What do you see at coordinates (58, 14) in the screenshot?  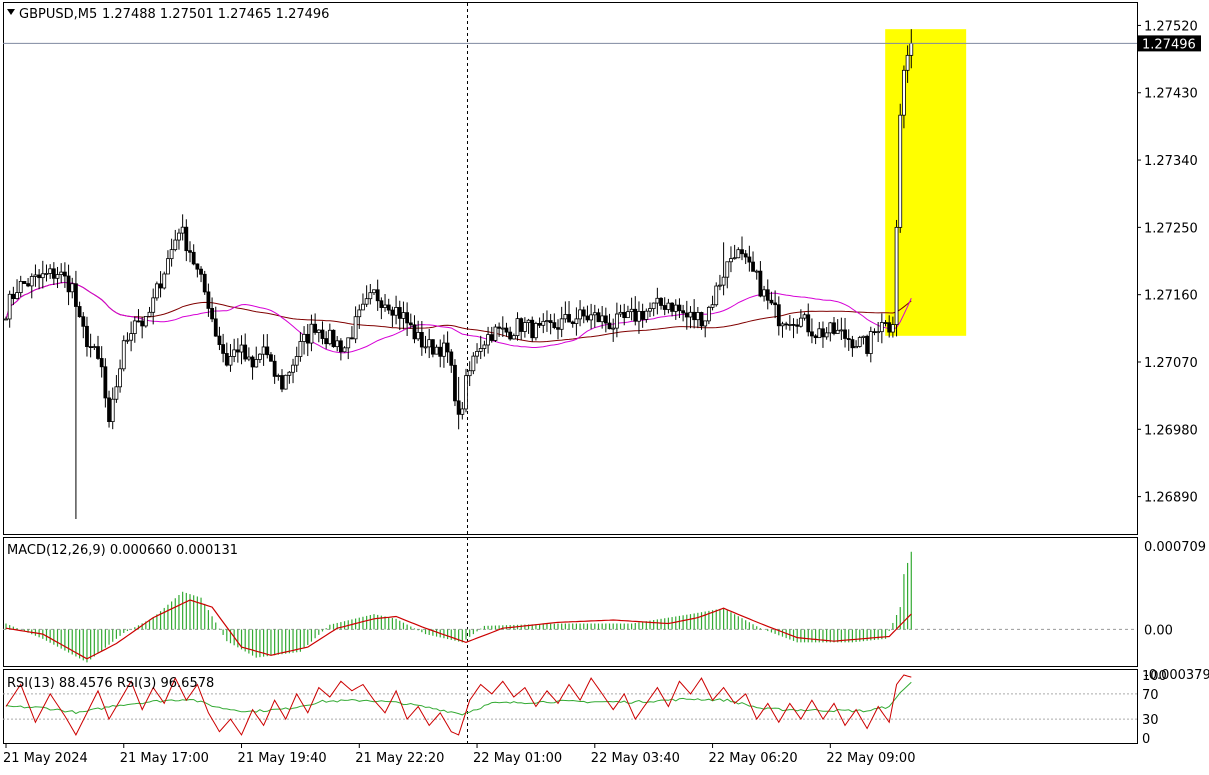 I see `symbol-timeframe-label: GBPUSD,M5` at bounding box center [58, 14].